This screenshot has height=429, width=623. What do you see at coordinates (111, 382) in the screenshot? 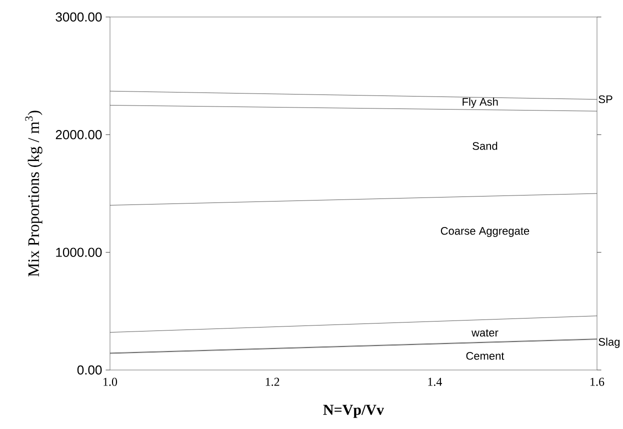
I see `x-tick-label: 1.0` at bounding box center [111, 382].